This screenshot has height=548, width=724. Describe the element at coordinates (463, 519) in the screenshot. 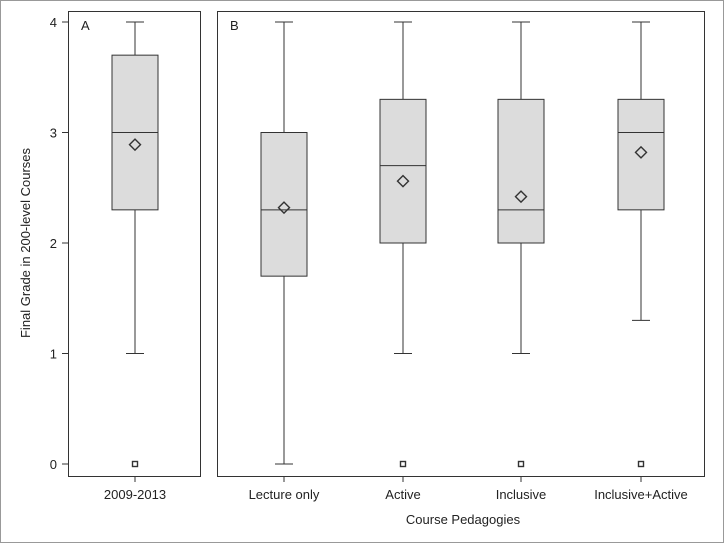

I see `x-axis-label: Course Pedagogies` at that location.